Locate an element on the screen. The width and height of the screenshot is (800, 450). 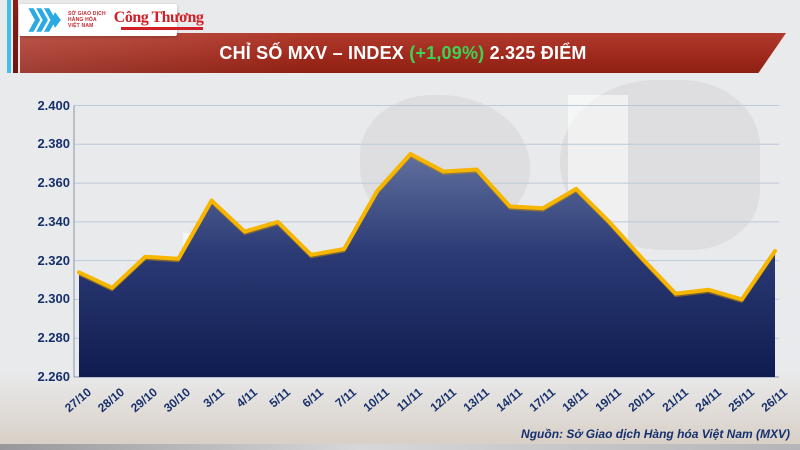
org-line-1: SỞ GIAO DỊCH is located at coordinates (87, 14).